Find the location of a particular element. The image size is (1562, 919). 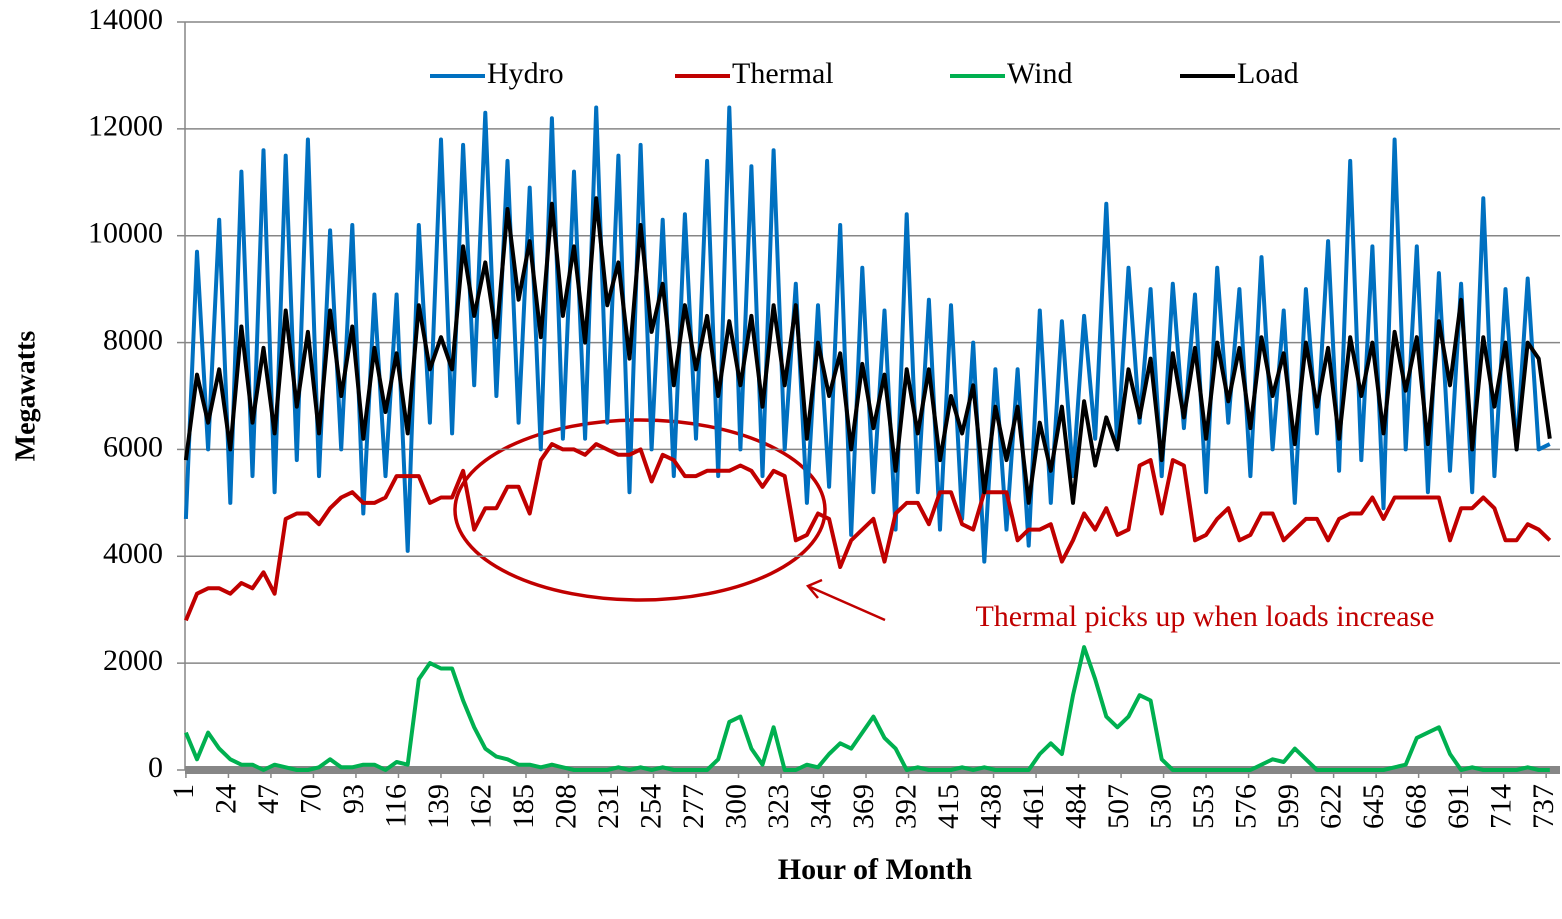

x-tick-label: 461 is located at coordinates (1033, 806).